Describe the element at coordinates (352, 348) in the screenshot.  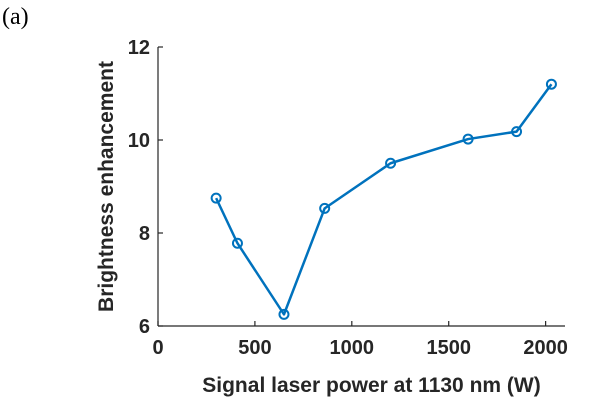
I see `x-tick-label: 1000` at that location.